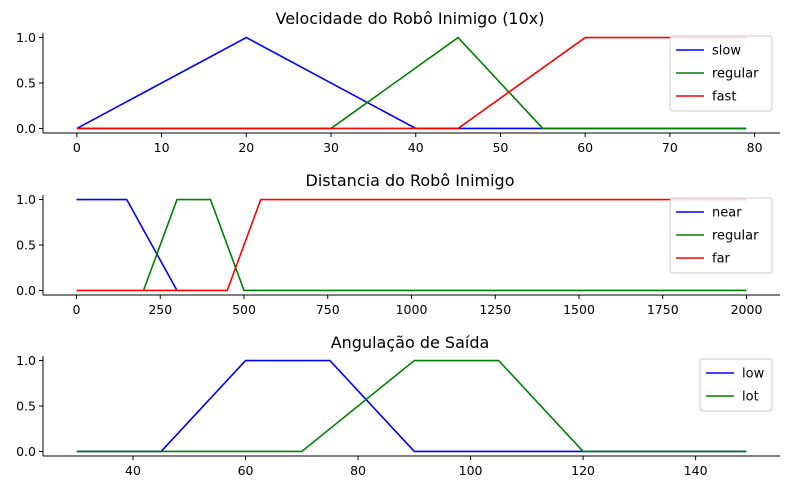 The image size is (789, 490). I want to click on x-tick-label: 500, so click(244, 309).